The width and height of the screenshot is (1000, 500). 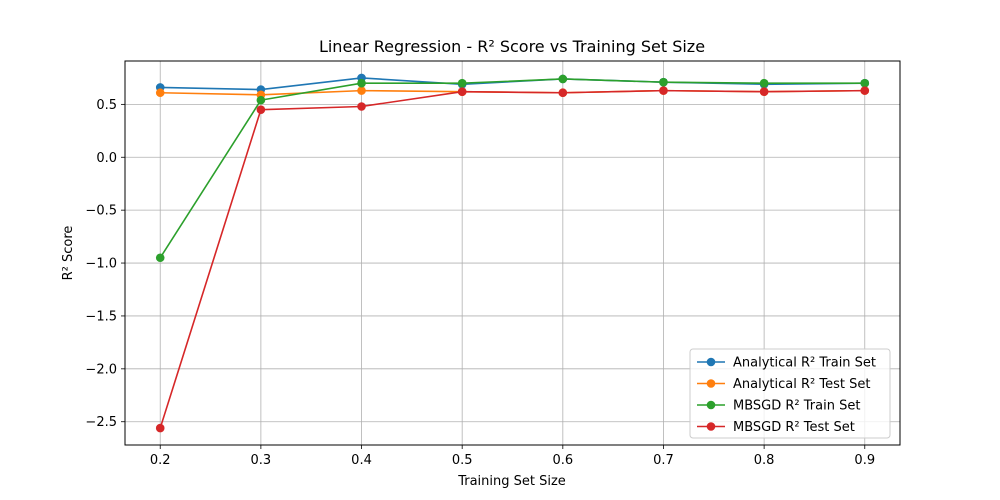 What do you see at coordinates (864, 460) in the screenshot?
I see `x-tick-label: 0.9` at bounding box center [864, 460].